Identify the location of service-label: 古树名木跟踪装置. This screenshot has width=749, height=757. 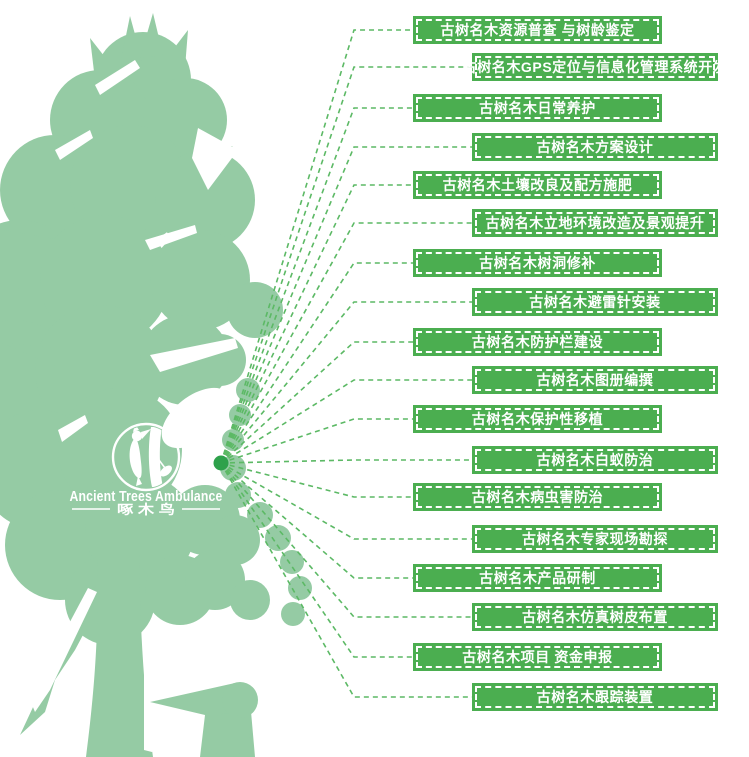
(595, 697).